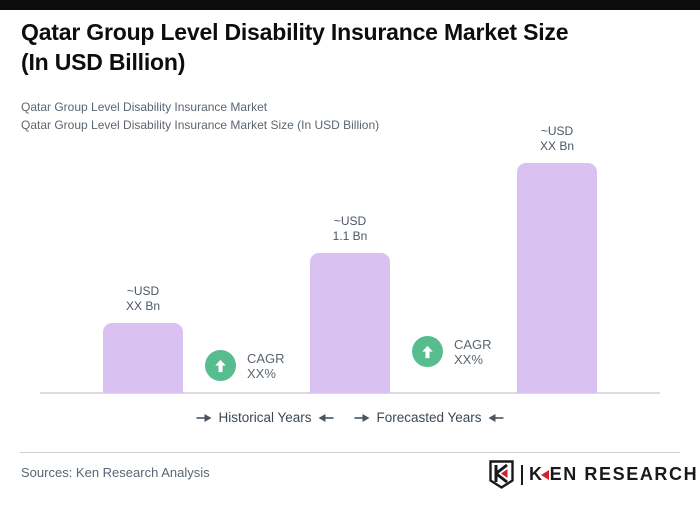 Image resolution: width=700 pixels, height=520 pixels. Describe the element at coordinates (350, 323) in the screenshot. I see `bar-current` at that location.